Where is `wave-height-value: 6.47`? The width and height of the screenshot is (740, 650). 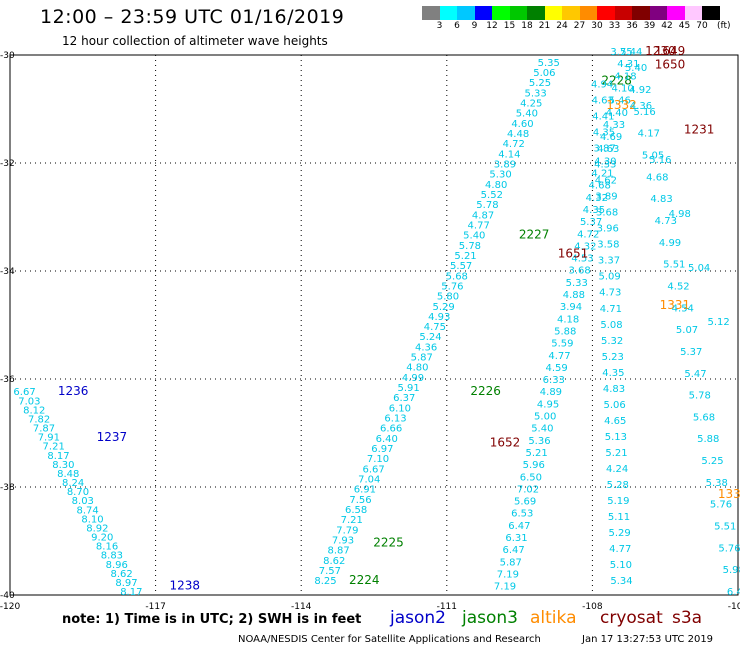
wave-height-value: 6.47 is located at coordinates (514, 550).